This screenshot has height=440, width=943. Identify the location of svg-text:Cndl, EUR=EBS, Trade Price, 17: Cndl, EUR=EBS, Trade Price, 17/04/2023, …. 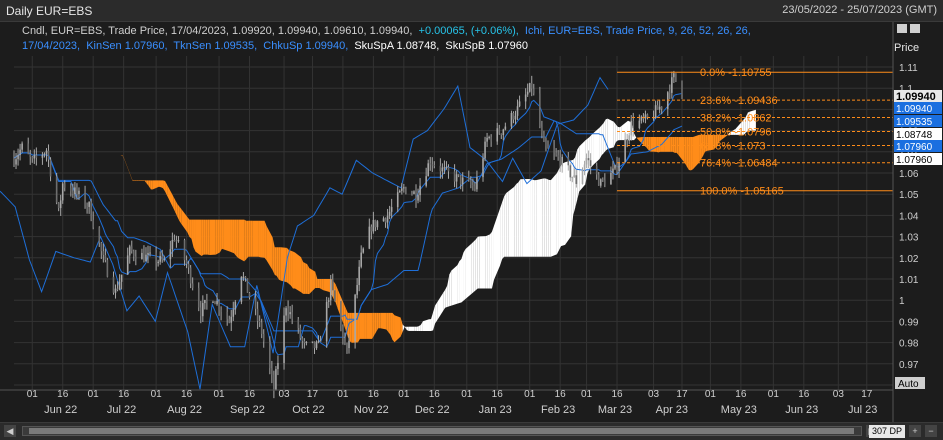
(386, 31).